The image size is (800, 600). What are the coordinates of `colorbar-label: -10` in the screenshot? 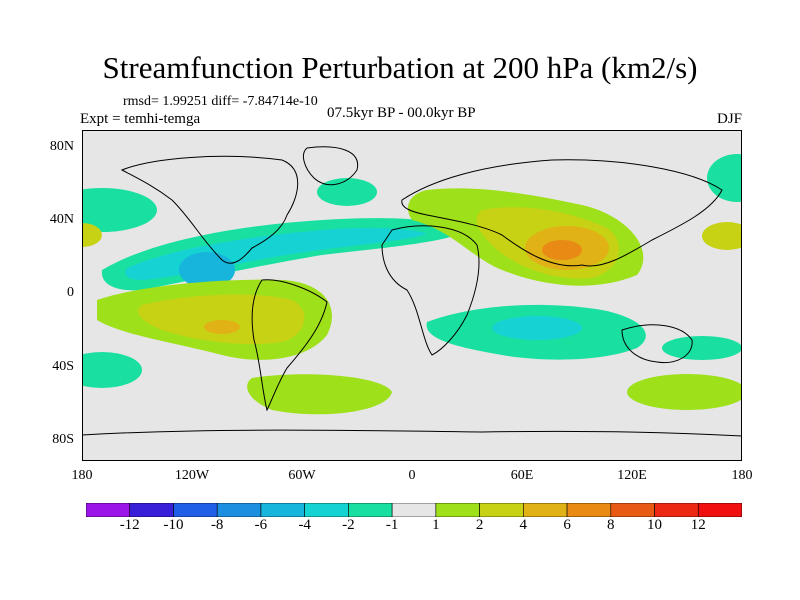 It's located at (173, 525).